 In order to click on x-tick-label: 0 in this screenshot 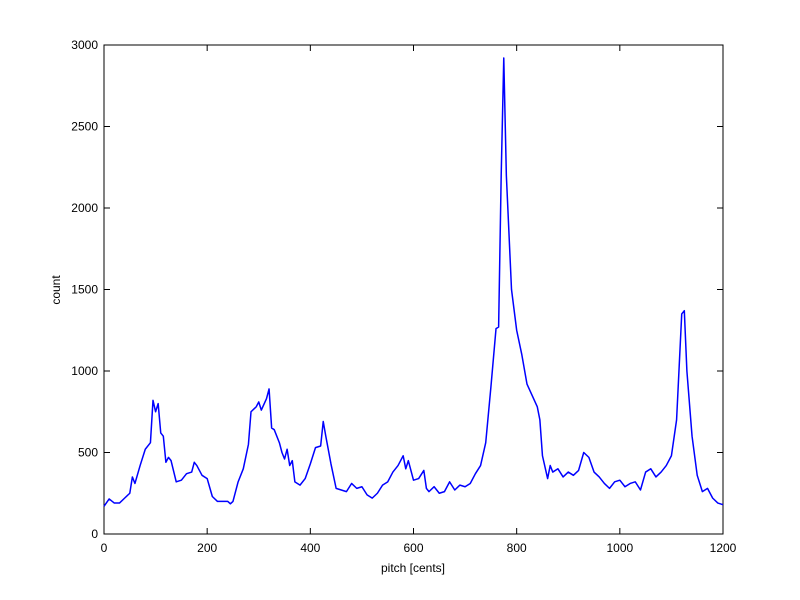, I will do `click(104, 548)`.